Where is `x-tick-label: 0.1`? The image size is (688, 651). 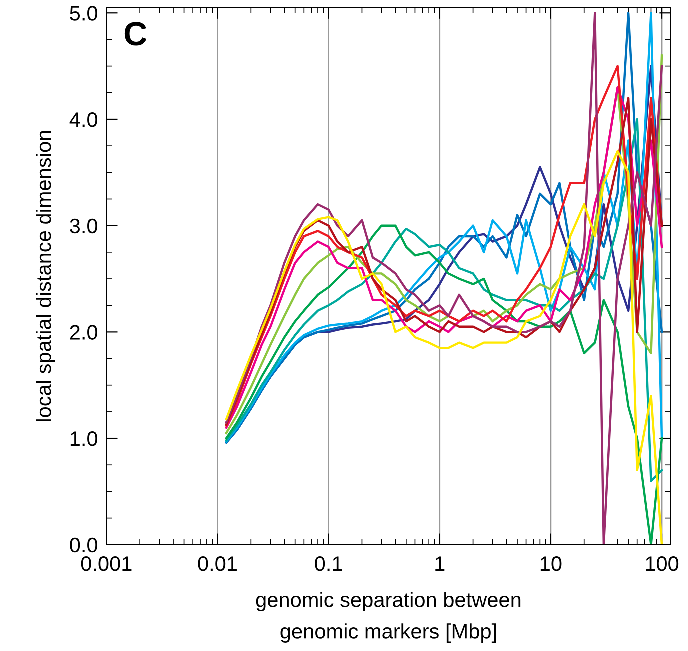 x-tick-label: 0.1 is located at coordinates (328, 564).